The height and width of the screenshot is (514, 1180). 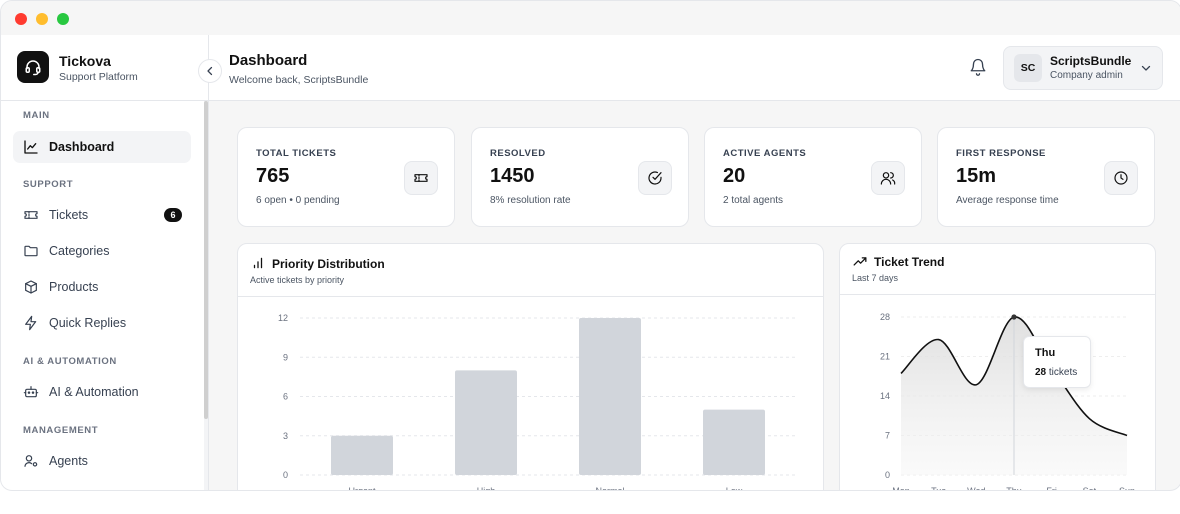 I want to click on stat-card-resolved: RESOLVED 1450 8% resolution rate, so click(x=580, y=177).